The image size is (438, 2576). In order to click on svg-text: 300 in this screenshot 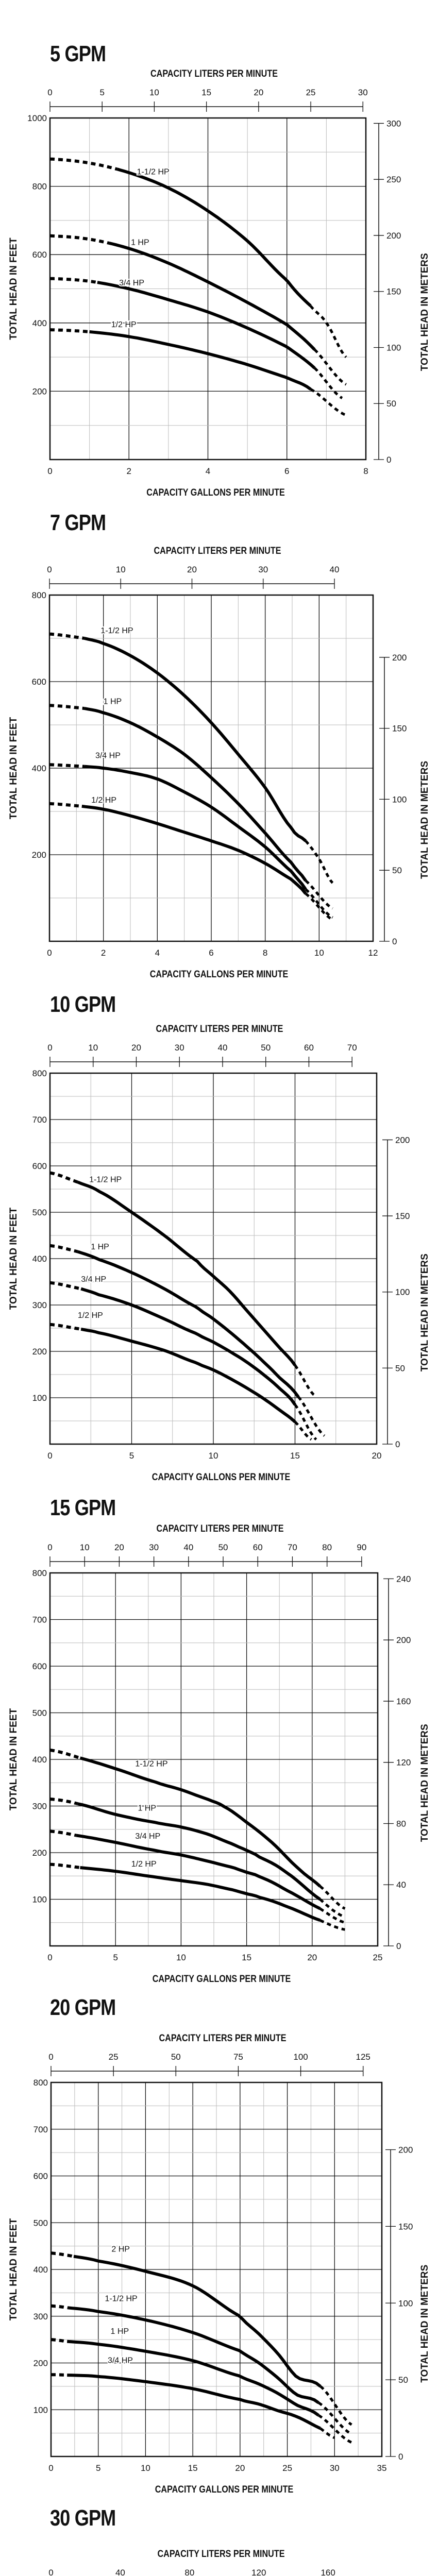, I will do `click(39, 1305)`.